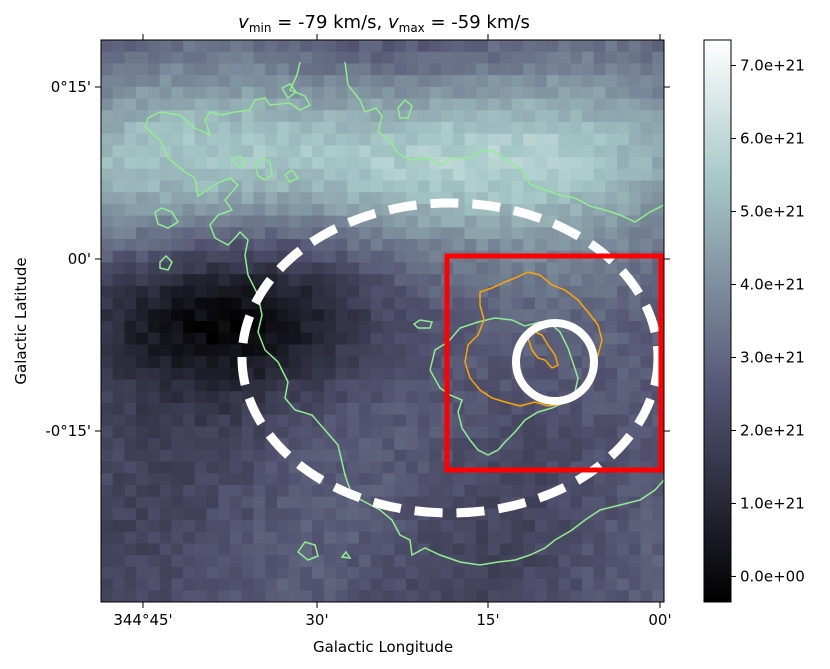  Describe the element at coordinates (504, 142) in the screenshot. I see `green-contour-upper` at that location.